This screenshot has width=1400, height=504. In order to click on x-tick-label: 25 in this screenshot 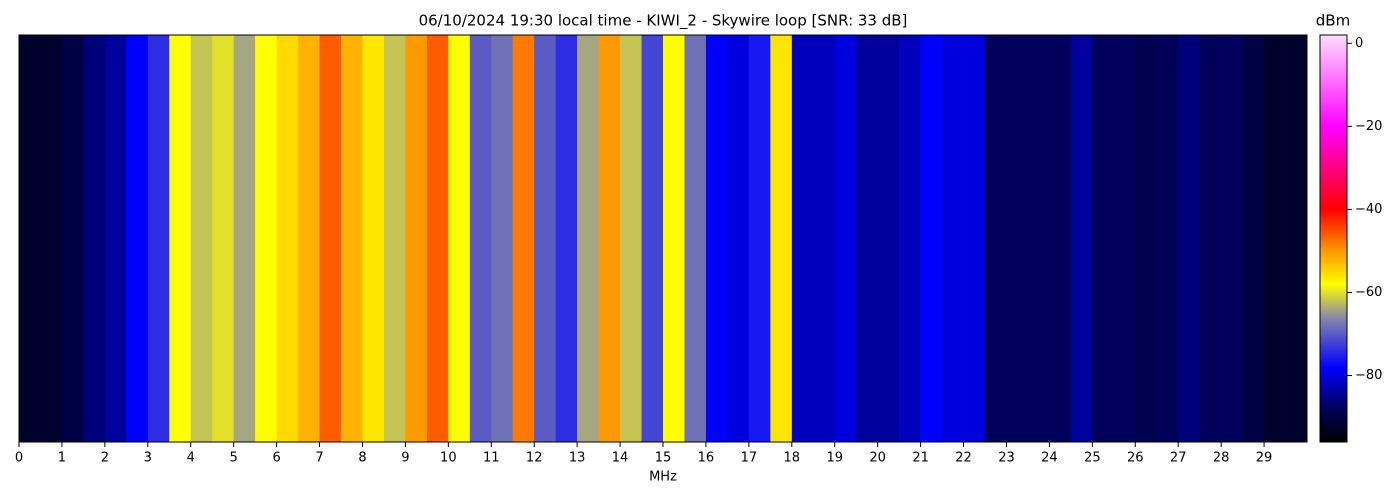, I will do `click(1092, 458)`.